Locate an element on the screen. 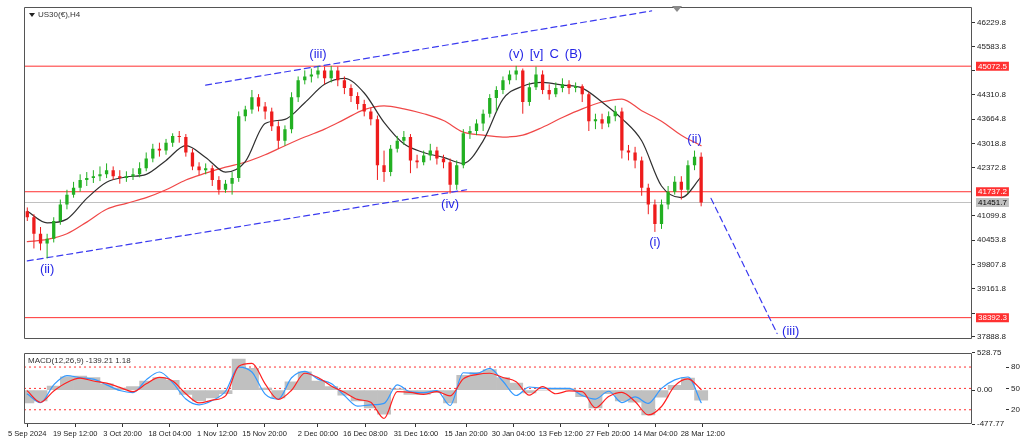  ref-line-label: 41451.7 is located at coordinates (993, 203).